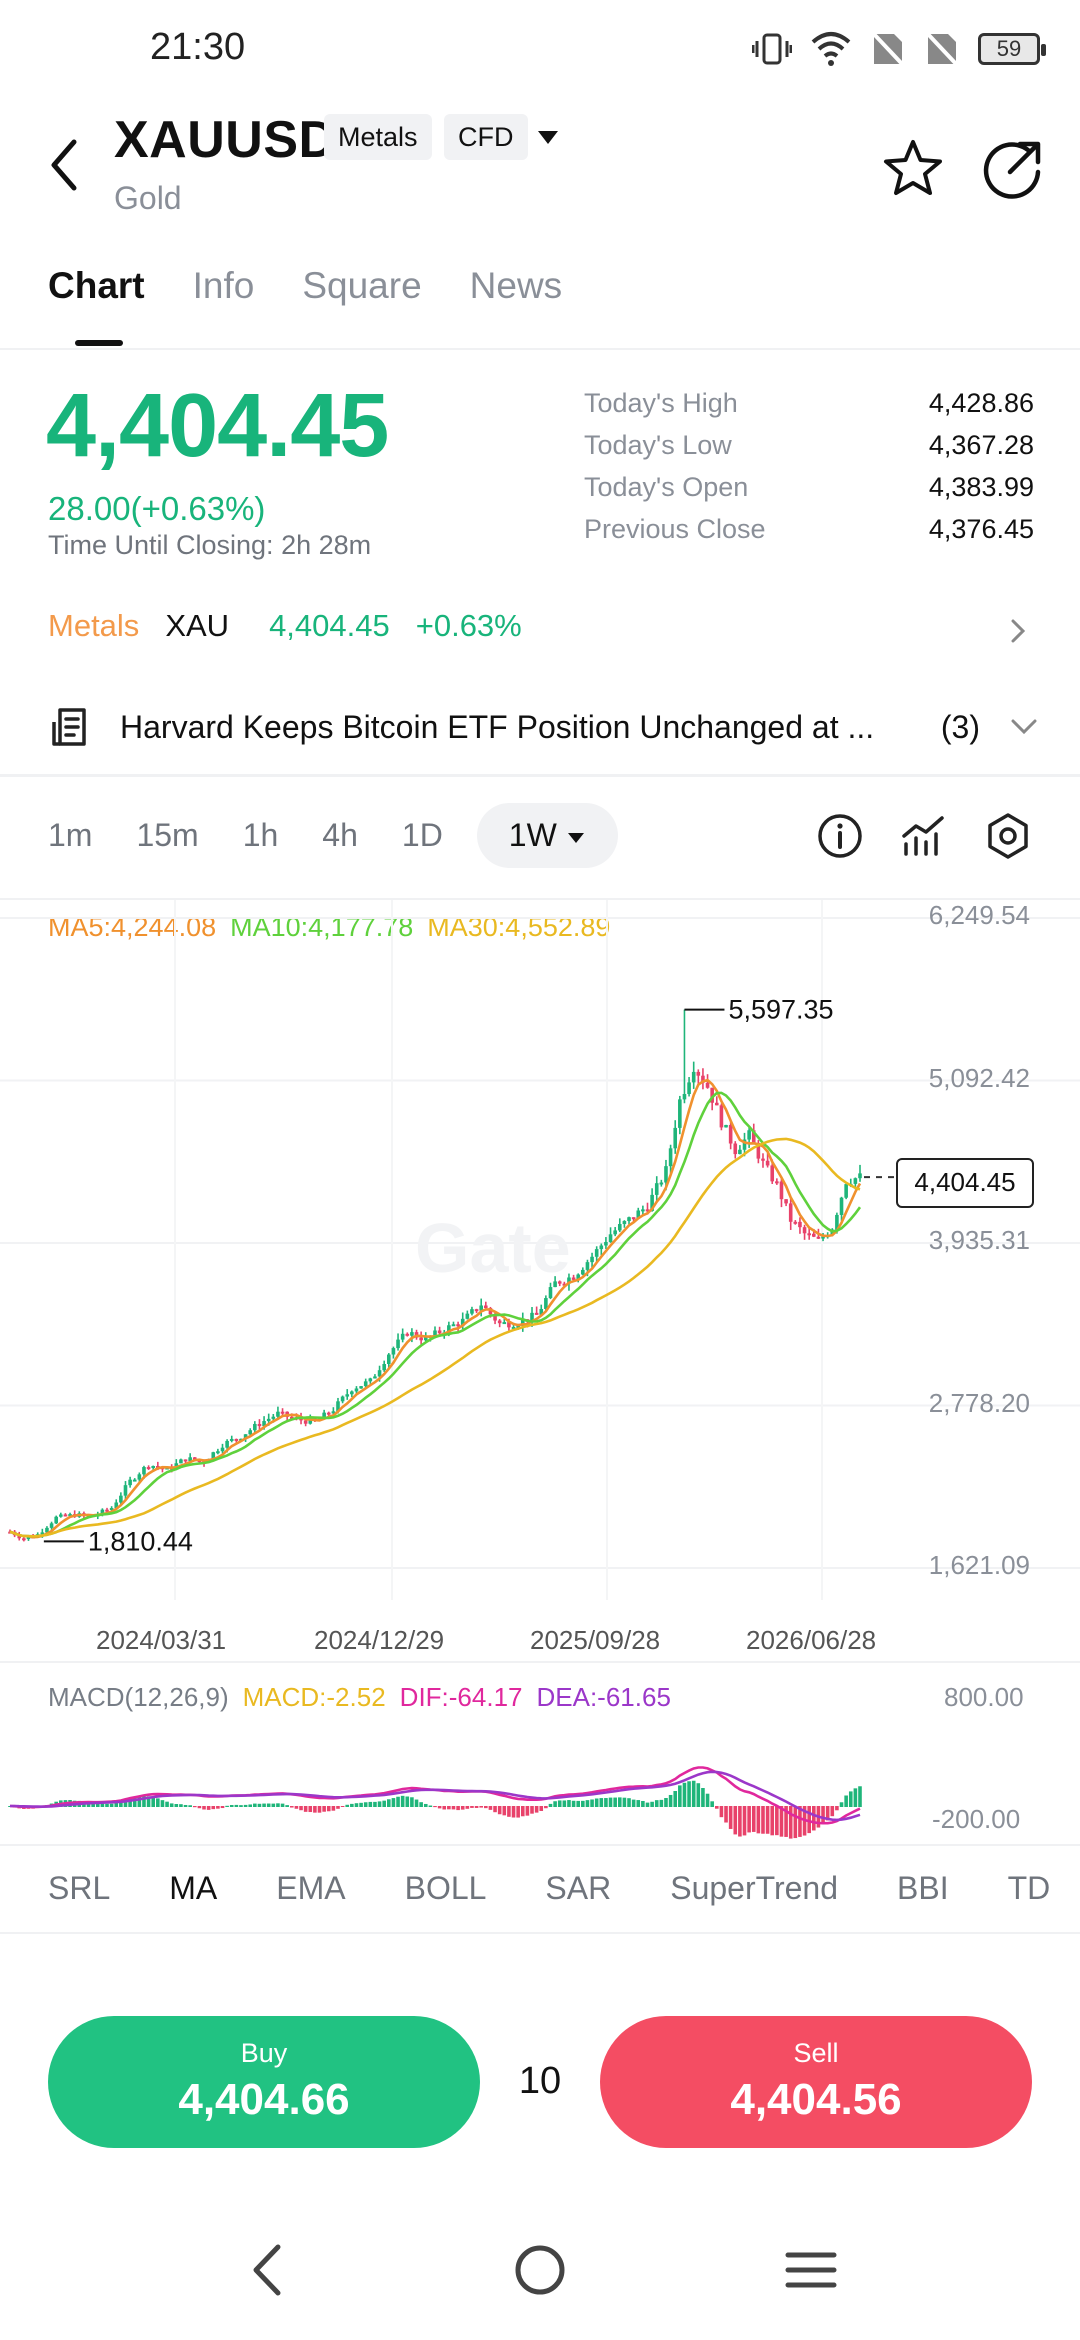 This screenshot has height=2340, width=1080. Describe the element at coordinates (840, 836) in the screenshot. I see `info-icon` at that location.